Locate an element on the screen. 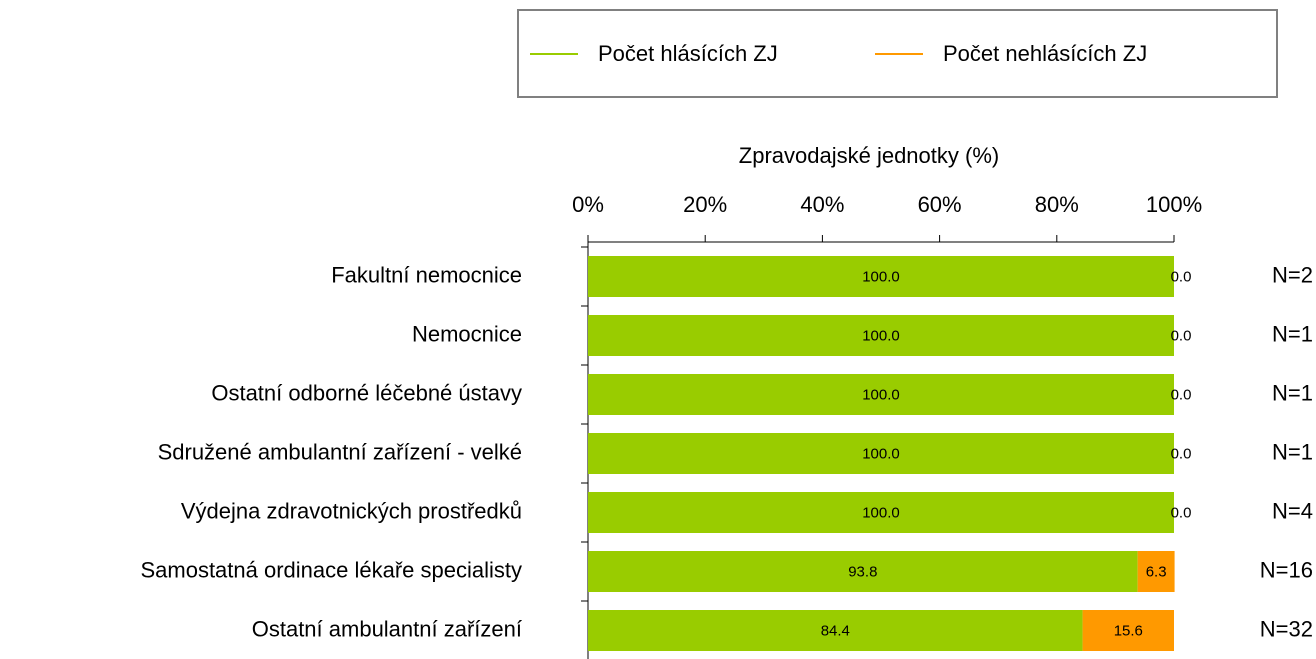 The height and width of the screenshot is (659, 1316). value-label: 6.3 is located at coordinates (1156, 571).